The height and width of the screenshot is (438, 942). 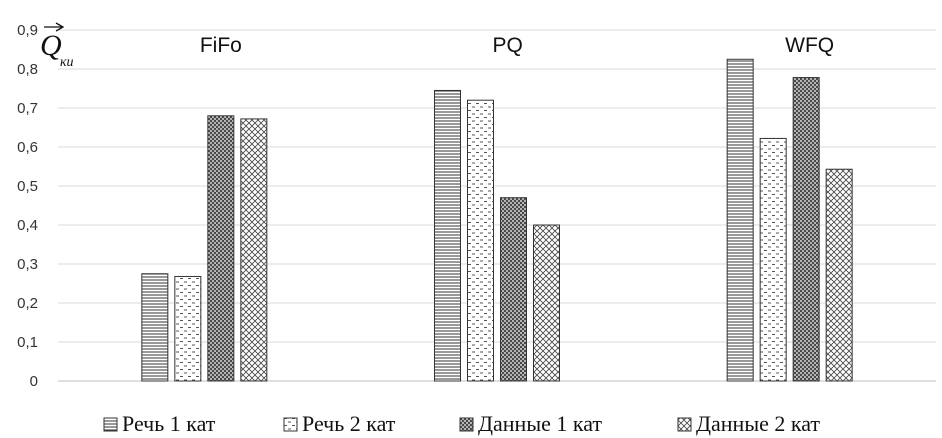 What do you see at coordinates (27, 264) in the screenshot?
I see `y-tick-label: 0,3` at bounding box center [27, 264].